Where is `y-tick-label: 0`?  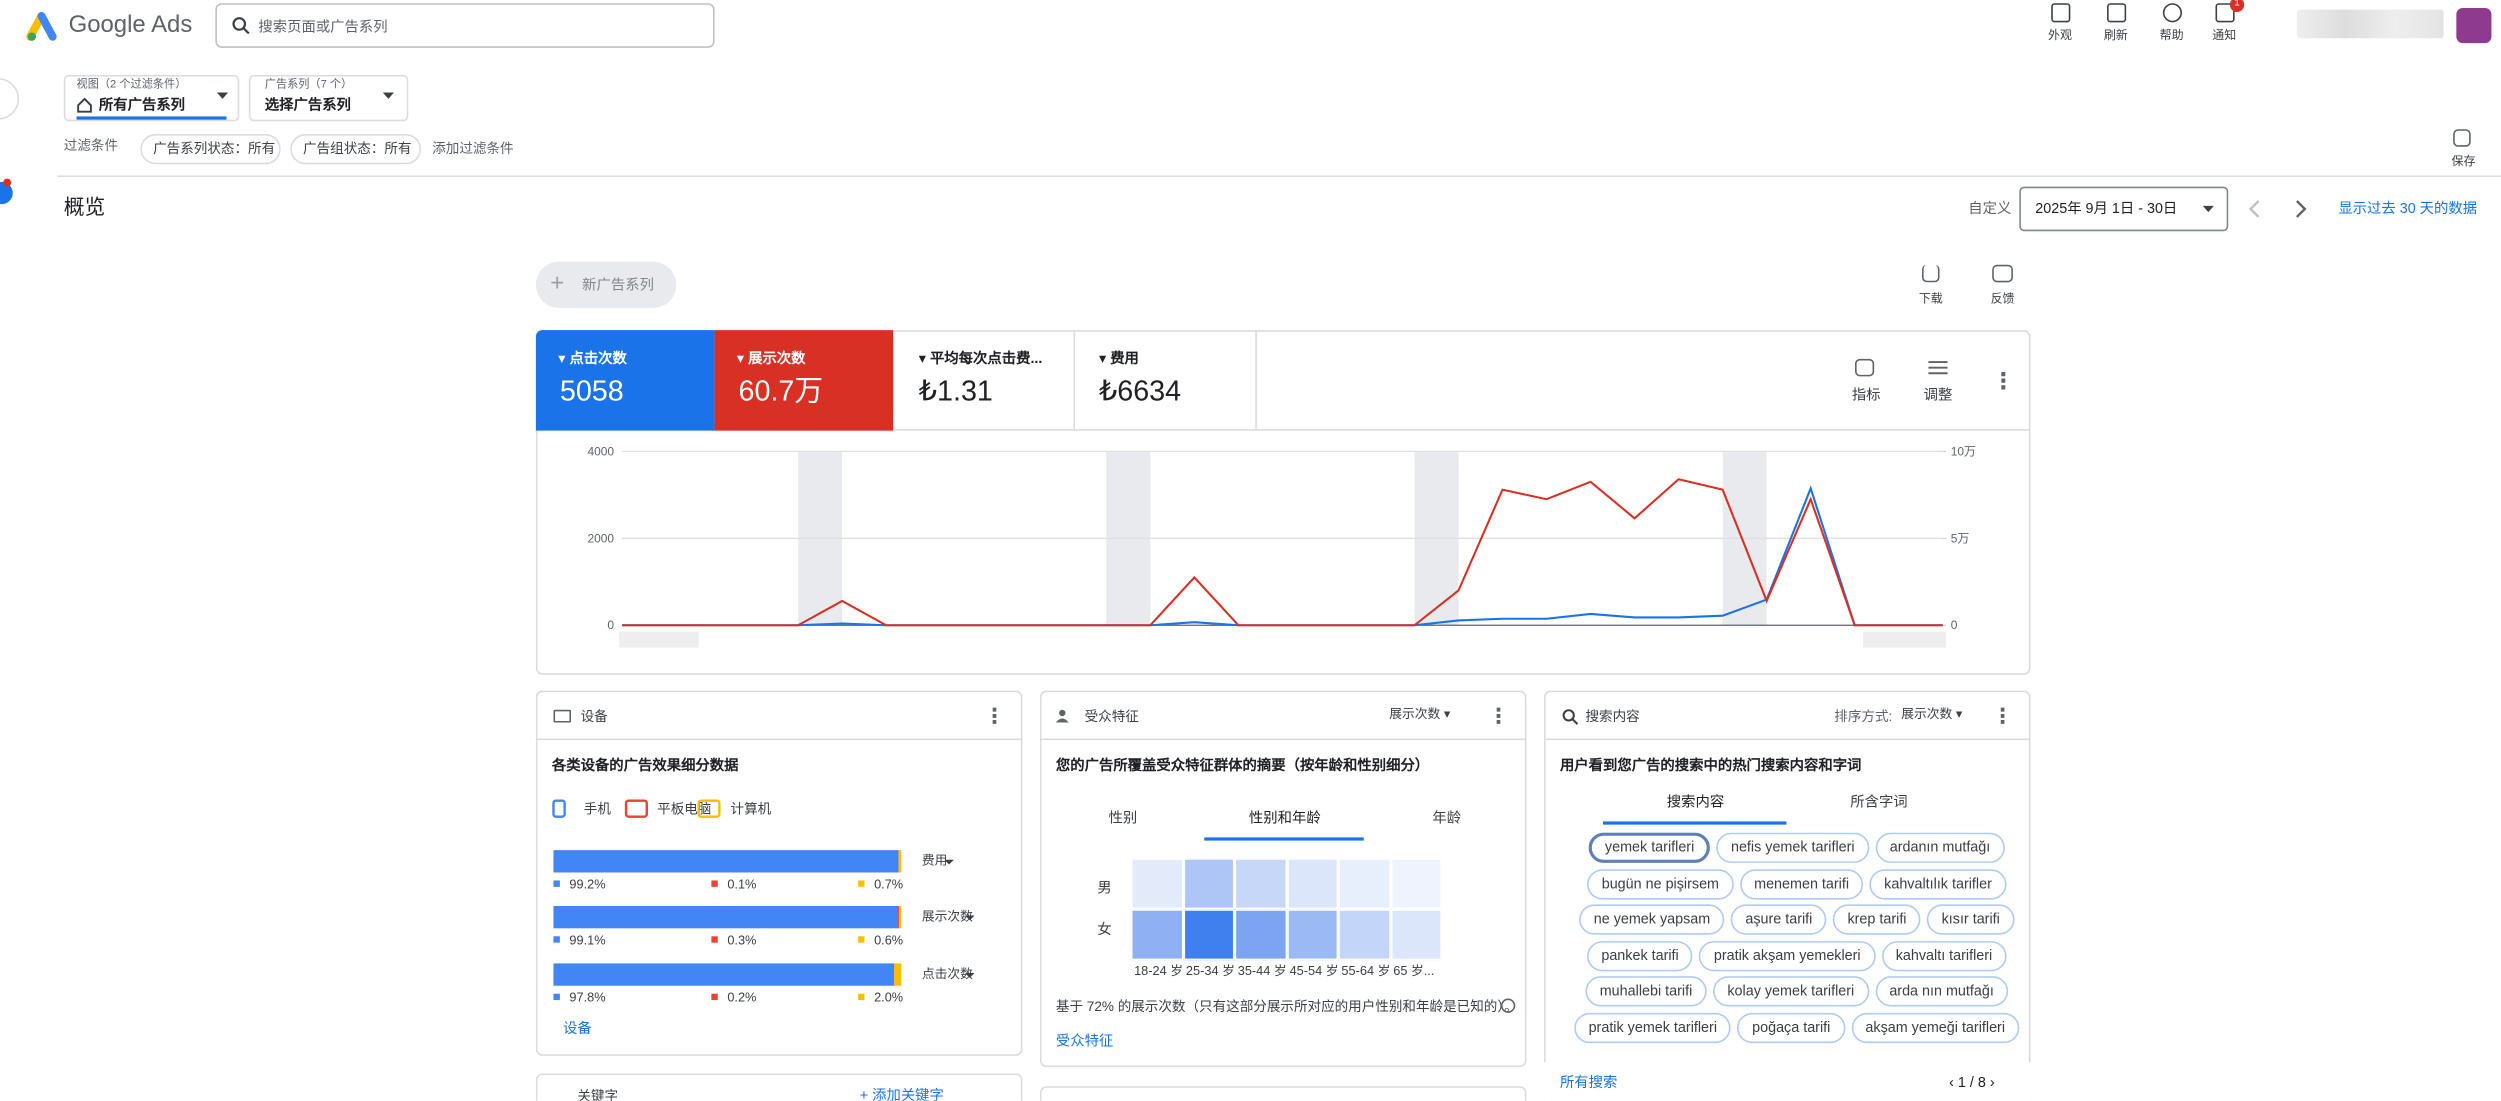 y-tick-label: 0 is located at coordinates (610, 625).